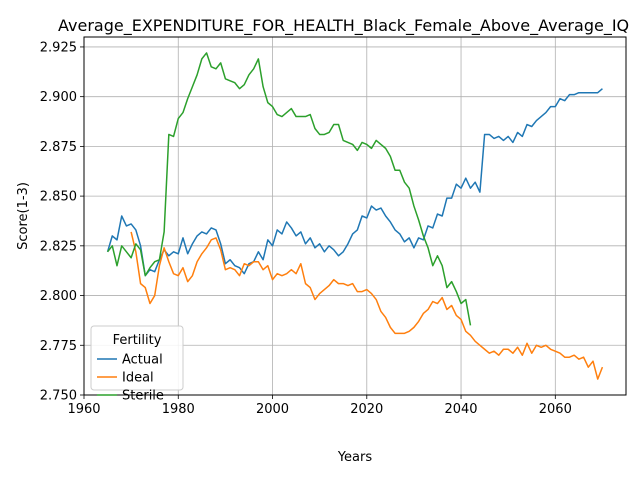 Image resolution: width=640 pixels, height=480 pixels. I want to click on x-tick-label: 2060, so click(555, 409).